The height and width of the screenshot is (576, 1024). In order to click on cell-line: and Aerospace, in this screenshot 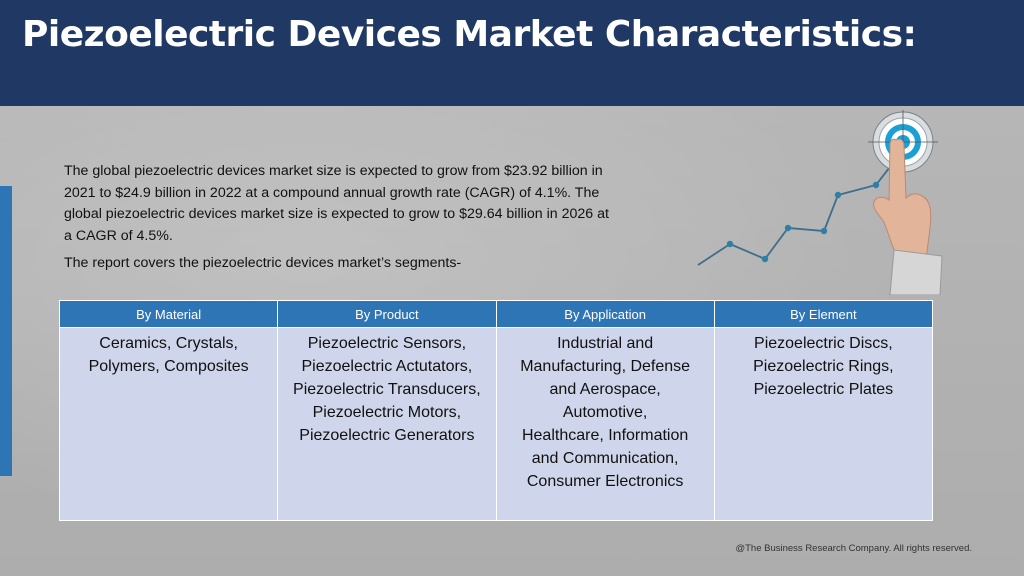, I will do `click(605, 389)`.